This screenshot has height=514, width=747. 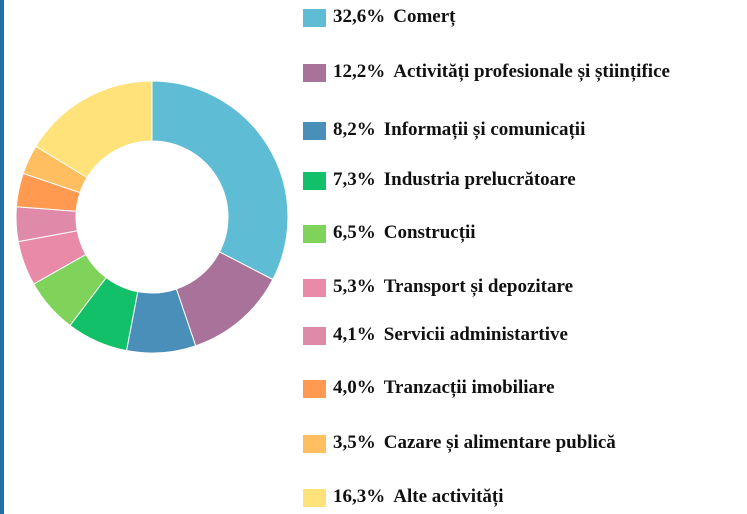 What do you see at coordinates (424, 16) in the screenshot?
I see `legend-category: Comerț` at bounding box center [424, 16].